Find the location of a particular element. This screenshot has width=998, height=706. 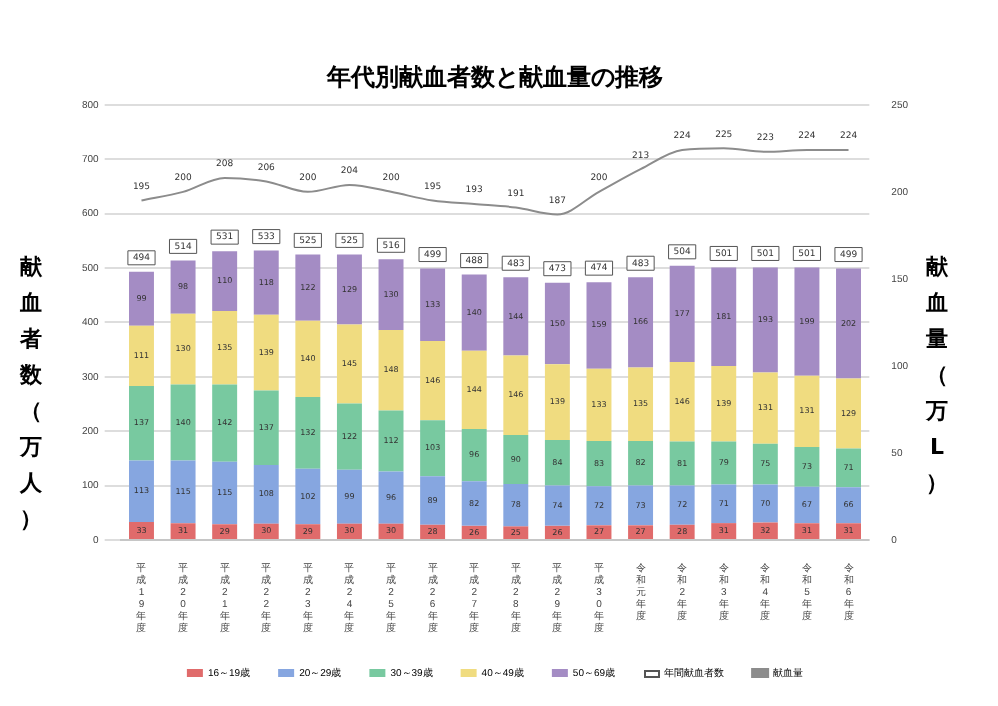

y2-axis-title: 献血量（万L） is located at coordinates (937, 376).